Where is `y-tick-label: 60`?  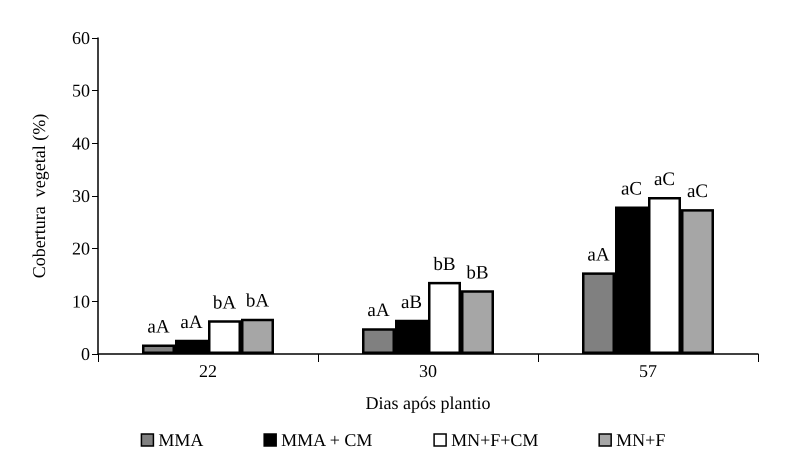 y-tick-label: 60 is located at coordinates (81, 38).